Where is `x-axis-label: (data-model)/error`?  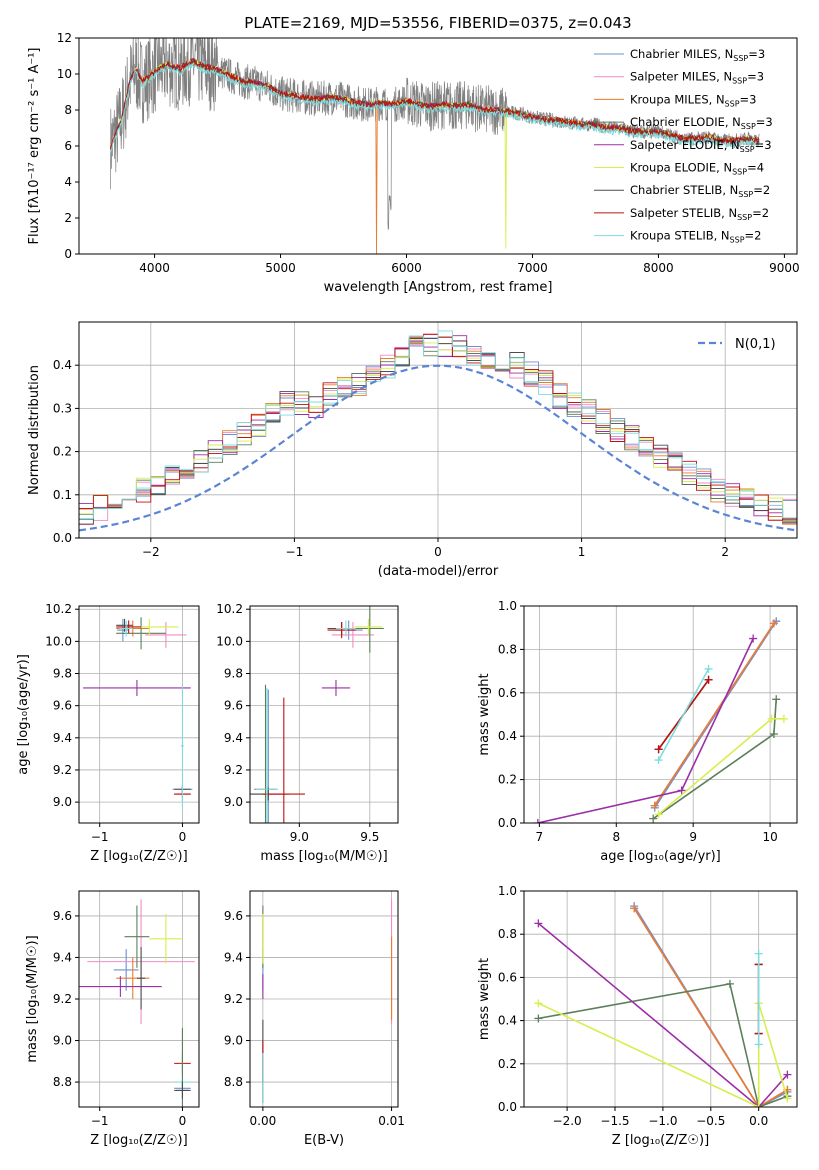
x-axis-label: (data-model)/error is located at coordinates (438, 571).